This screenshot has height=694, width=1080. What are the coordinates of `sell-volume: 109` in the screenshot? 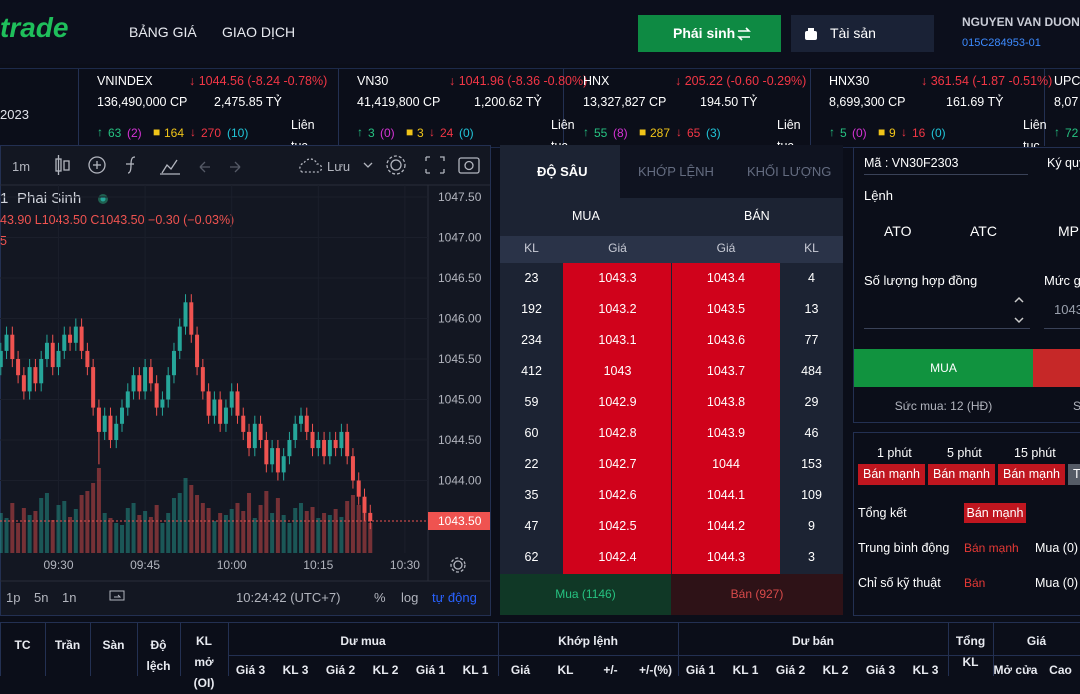 It's located at (811, 495).